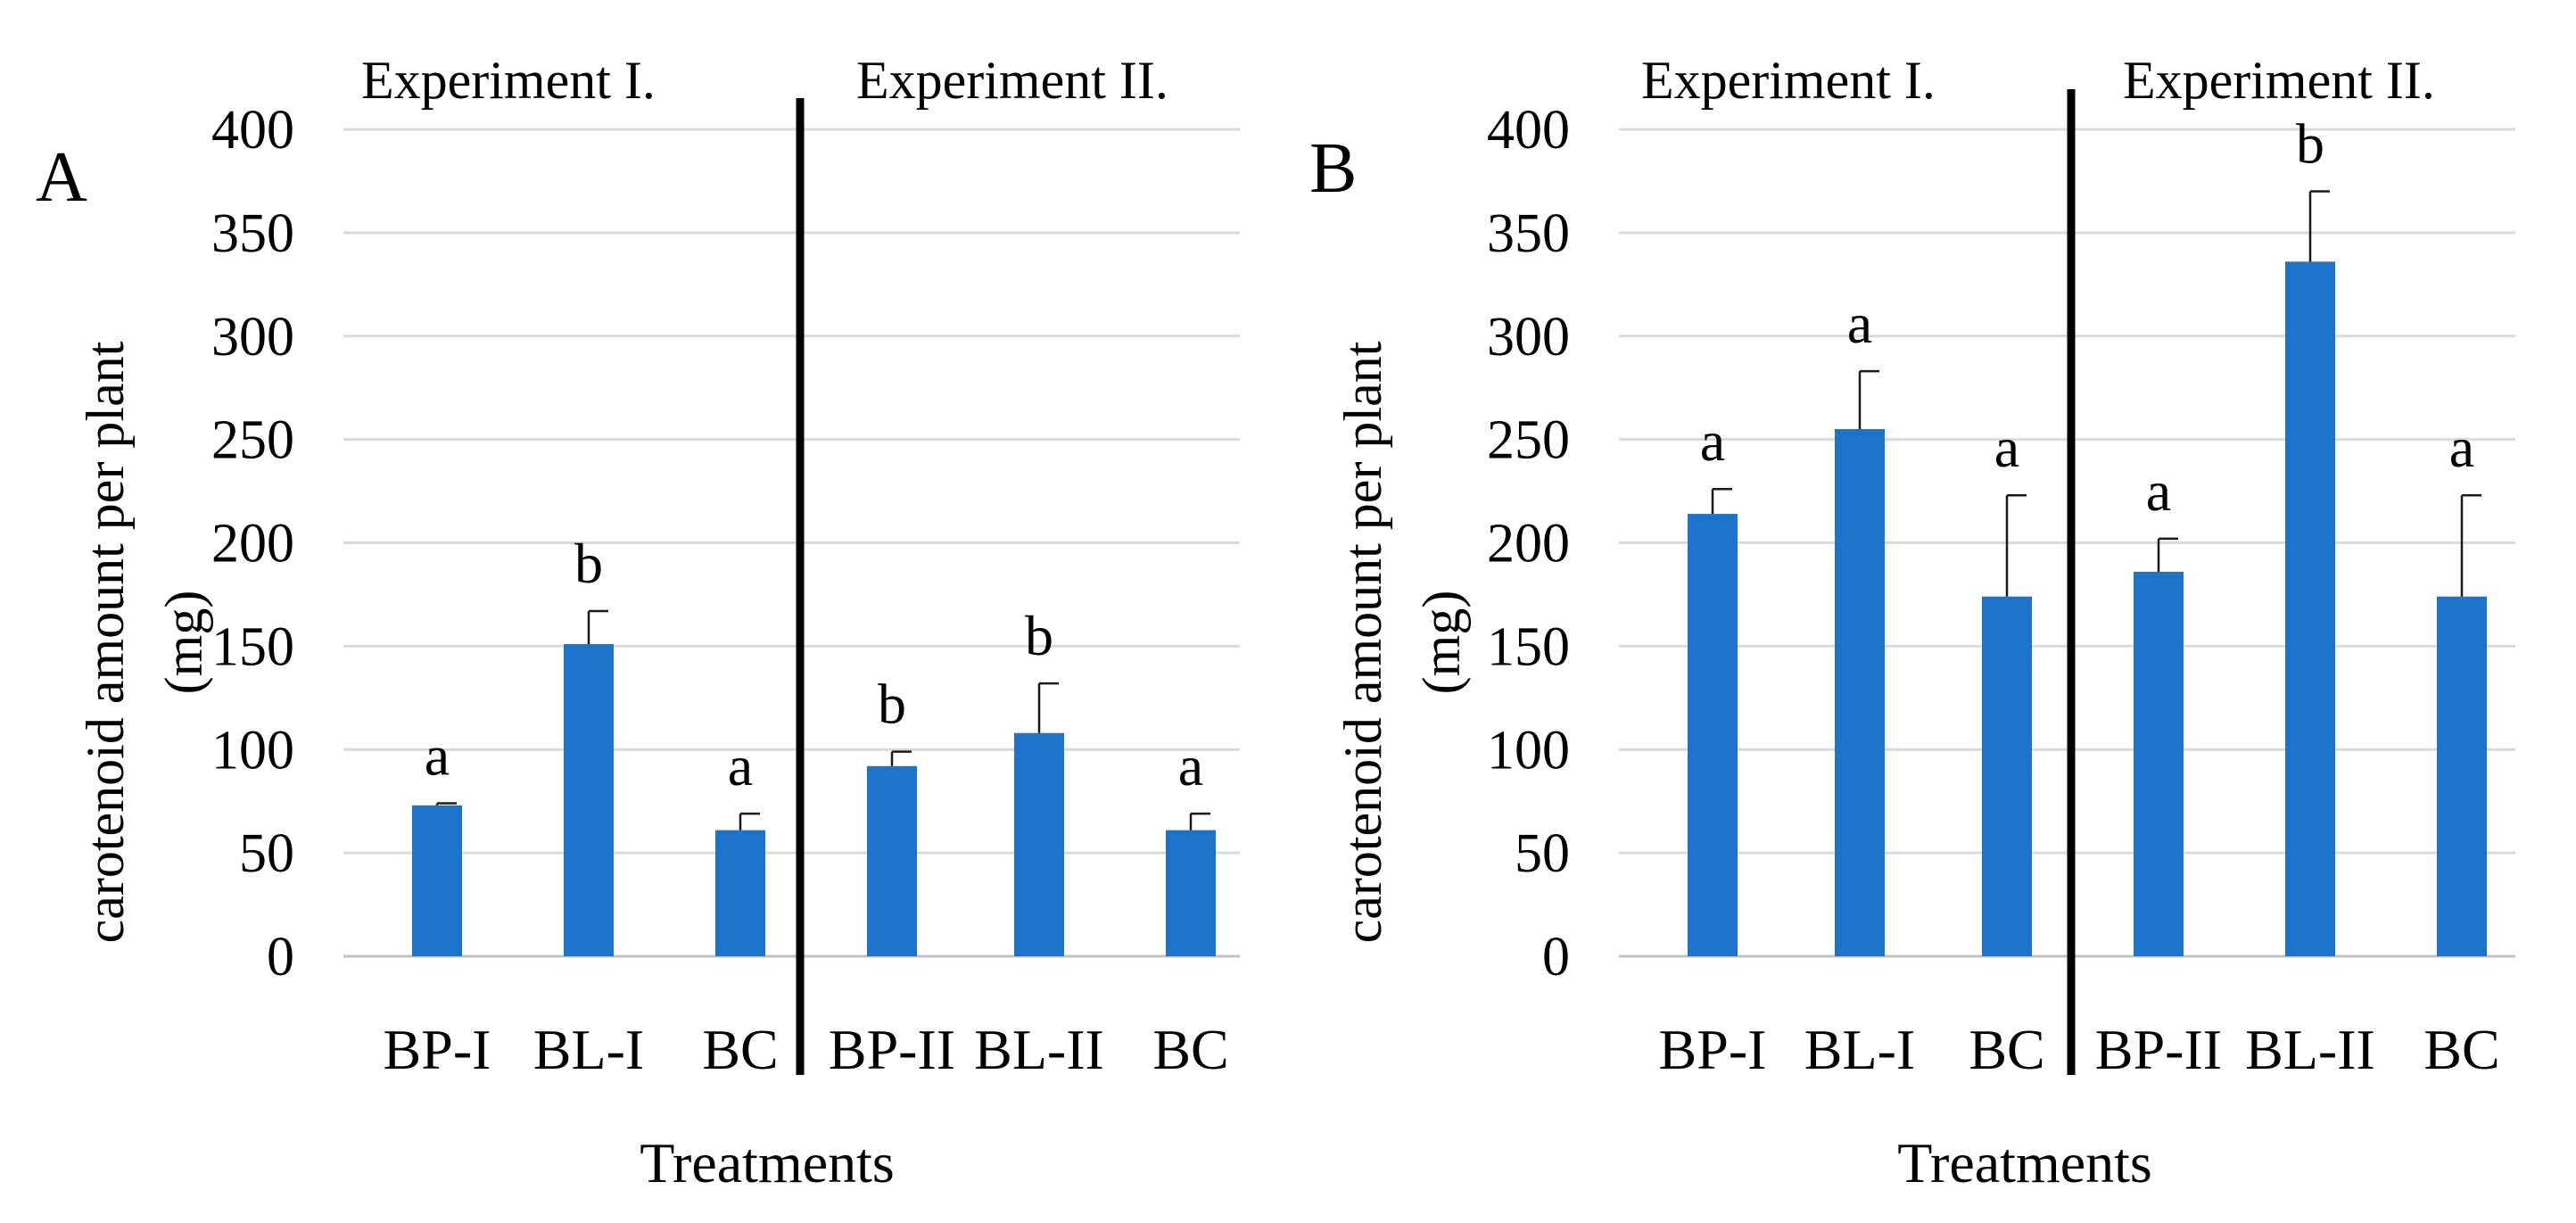 The height and width of the screenshot is (1223, 2576). I want to click on significance-letter-1: b, so click(589, 563).